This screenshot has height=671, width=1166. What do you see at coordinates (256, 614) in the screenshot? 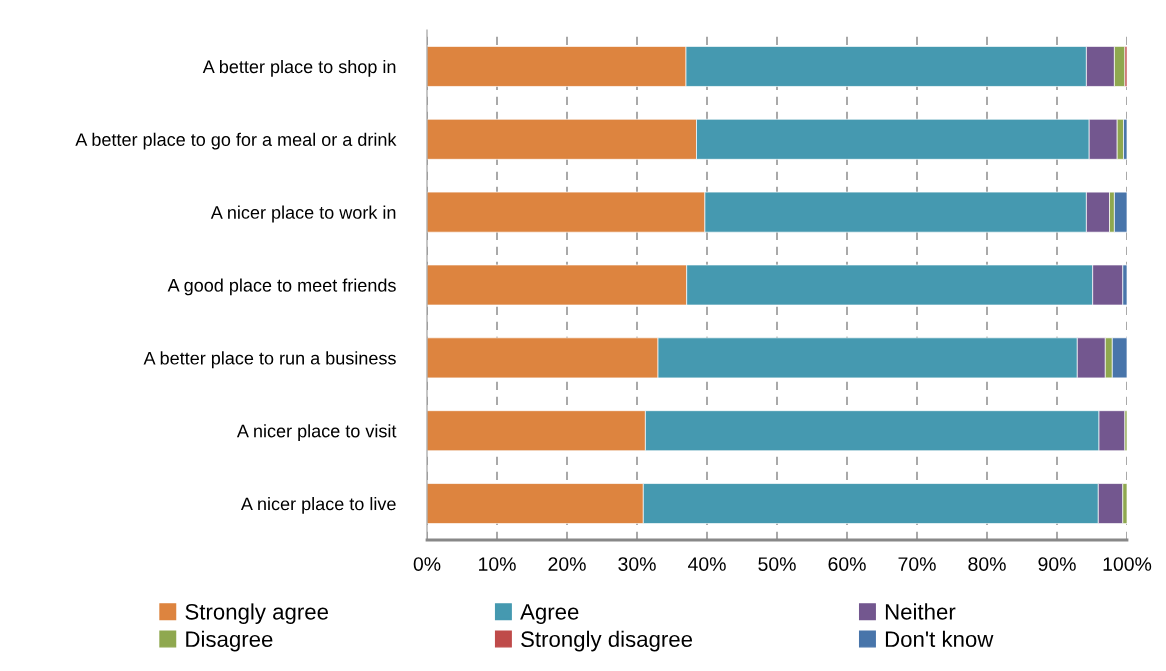
I see `legend-label: Strongly agree` at bounding box center [256, 614].